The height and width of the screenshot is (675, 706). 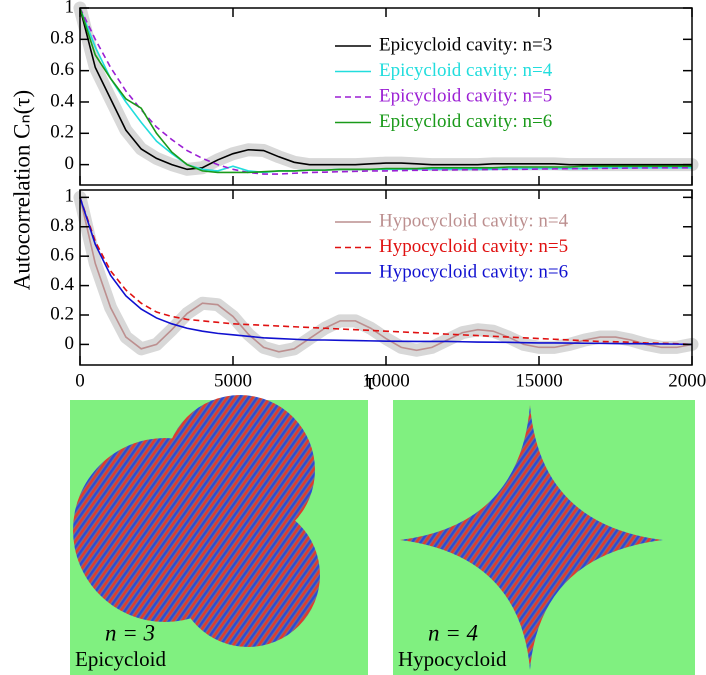 What do you see at coordinates (465, 121) in the screenshot?
I see `legend-label: Epicycloid cavity: n=6` at bounding box center [465, 121].